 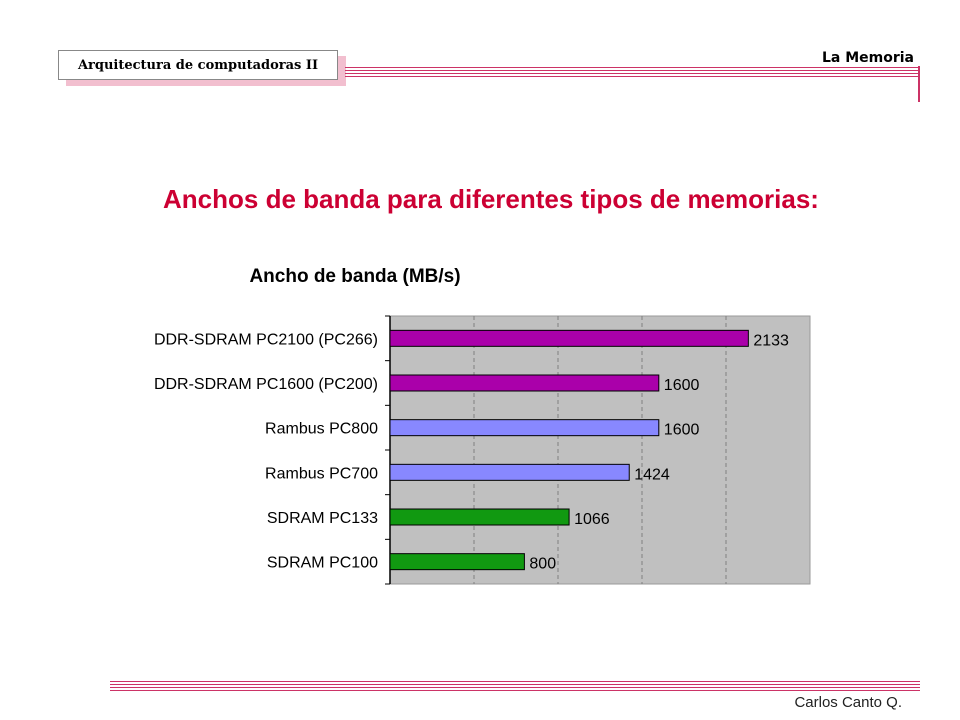 What do you see at coordinates (848, 702) in the screenshot?
I see `author-name: Carlos Canto Q.` at bounding box center [848, 702].